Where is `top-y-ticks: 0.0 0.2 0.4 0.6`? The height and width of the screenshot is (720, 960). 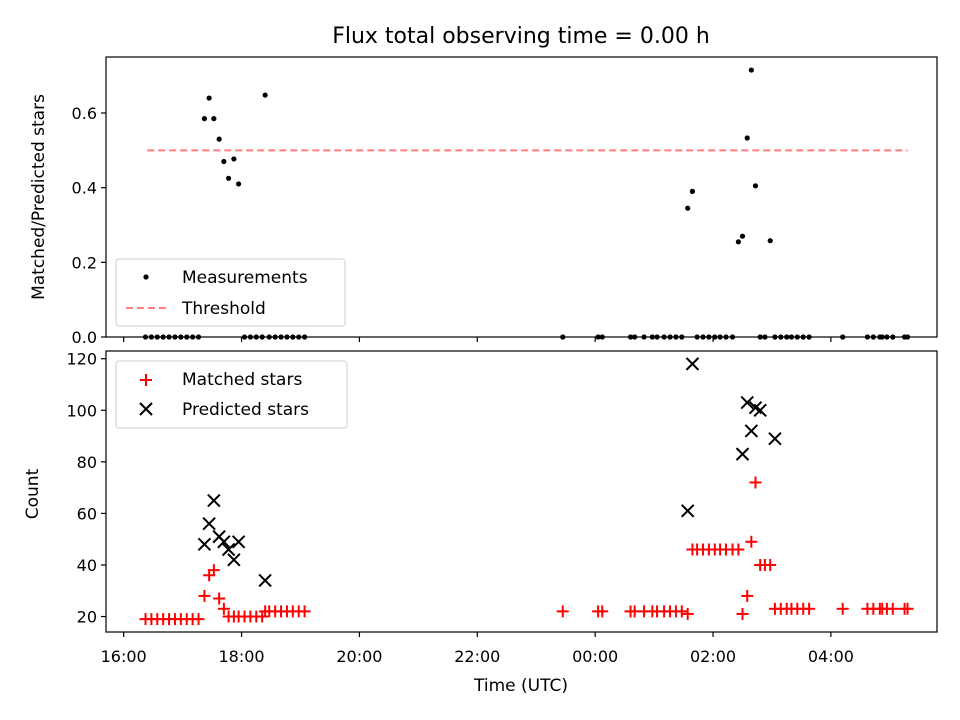 top-y-ticks: 0.0 0.2 0.4 0.6 is located at coordinates (89, 225).